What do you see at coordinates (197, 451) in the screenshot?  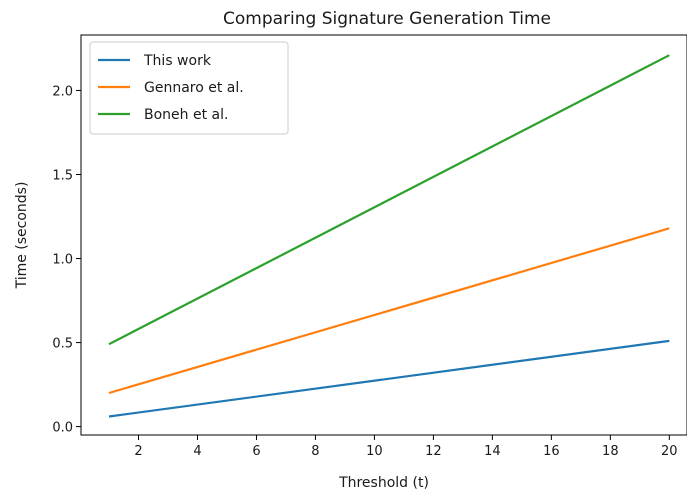 I see `x-tick-label: 4` at bounding box center [197, 451].